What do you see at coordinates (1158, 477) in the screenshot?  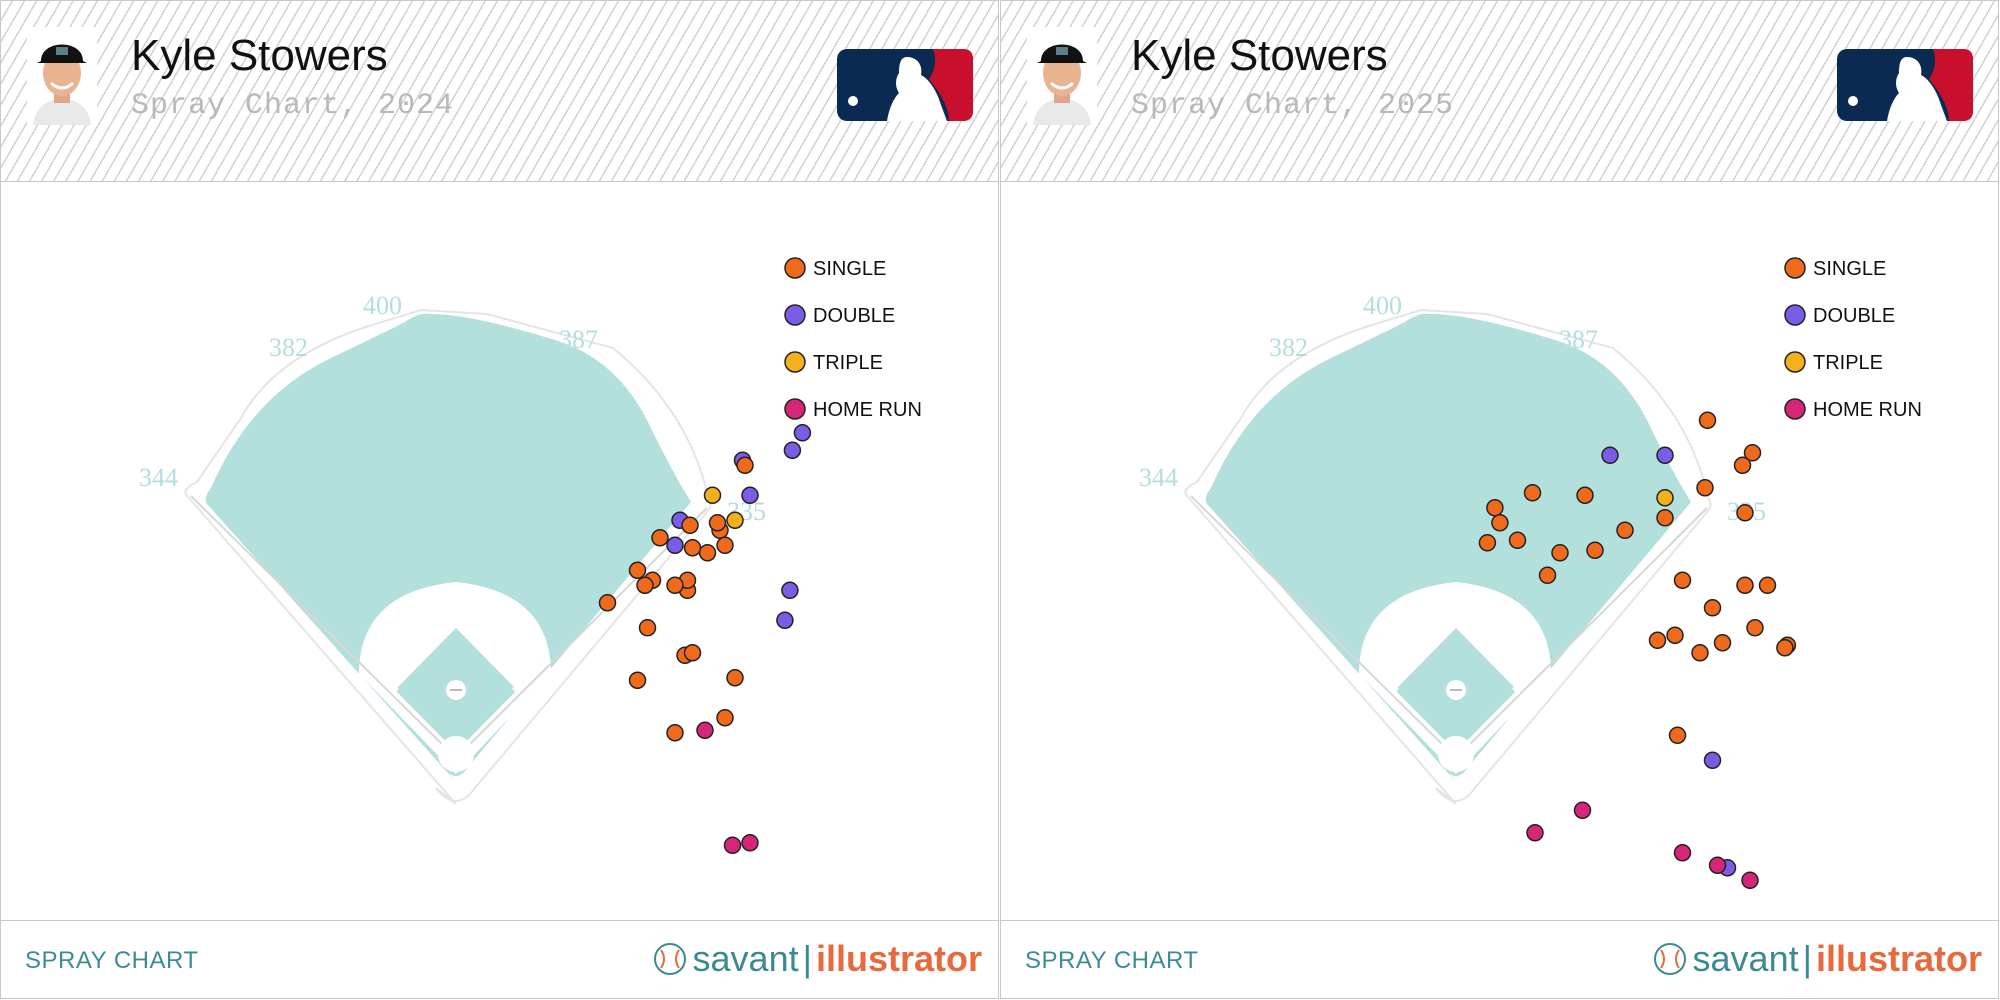 I see `fence-distance-left: 344` at bounding box center [1158, 477].